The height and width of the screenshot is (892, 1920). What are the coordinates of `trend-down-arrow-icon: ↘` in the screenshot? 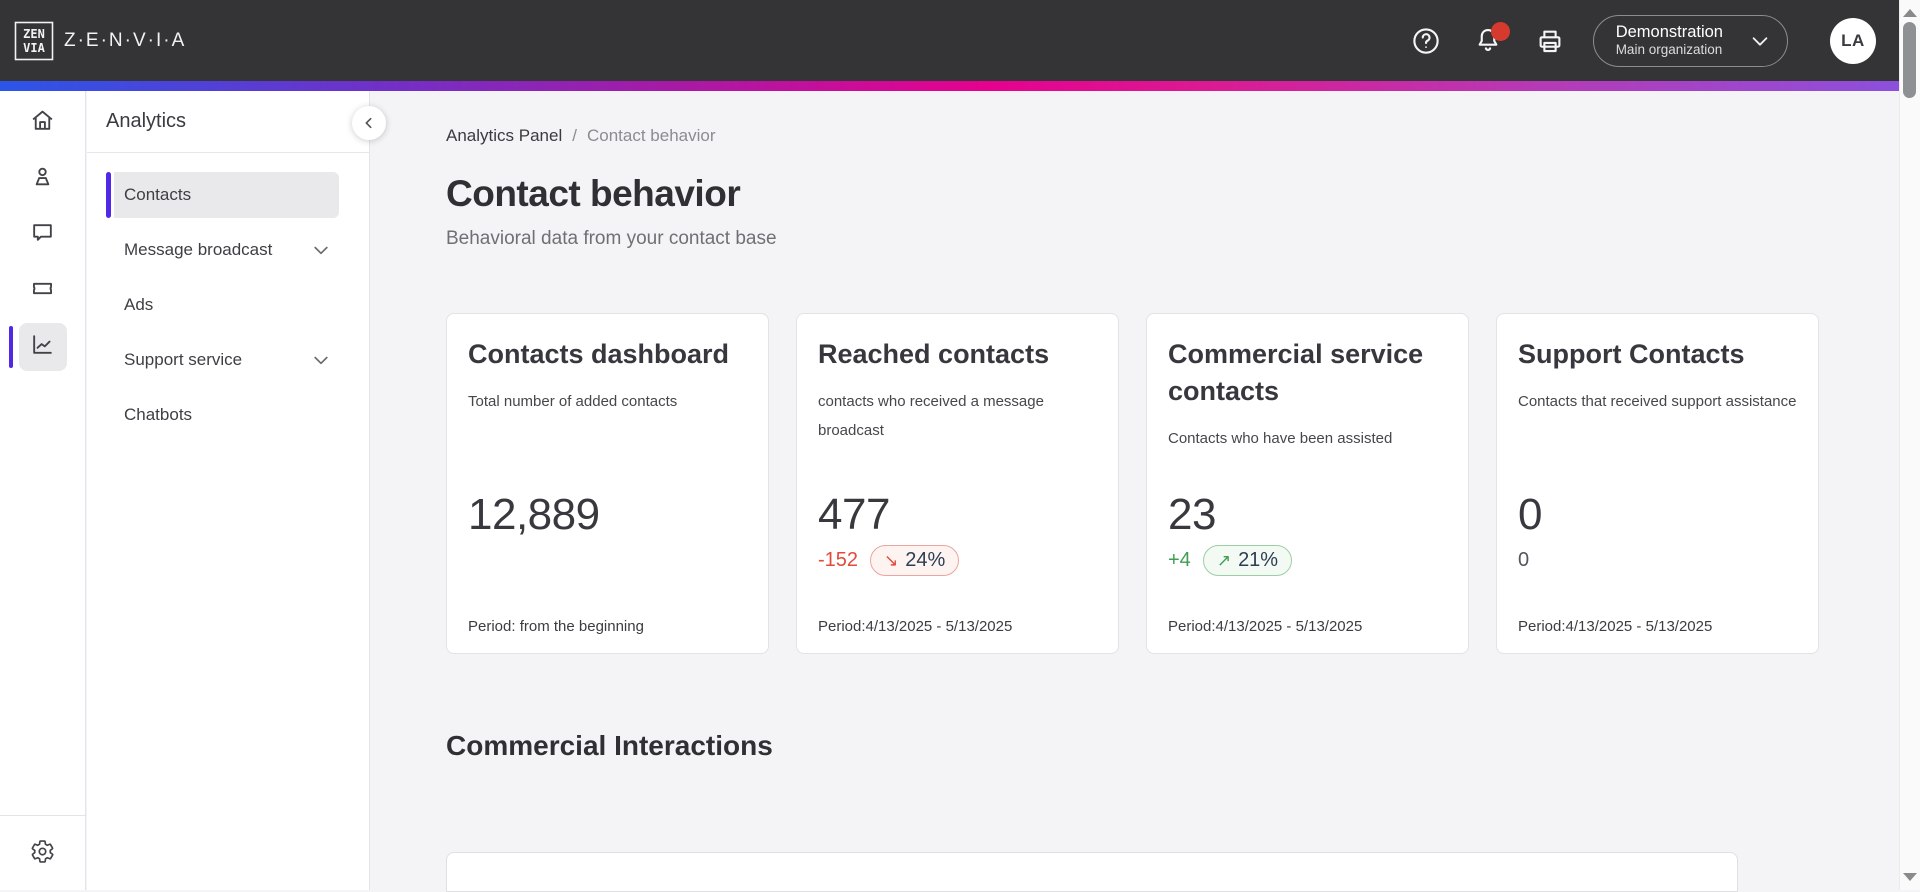 It's located at (891, 560).